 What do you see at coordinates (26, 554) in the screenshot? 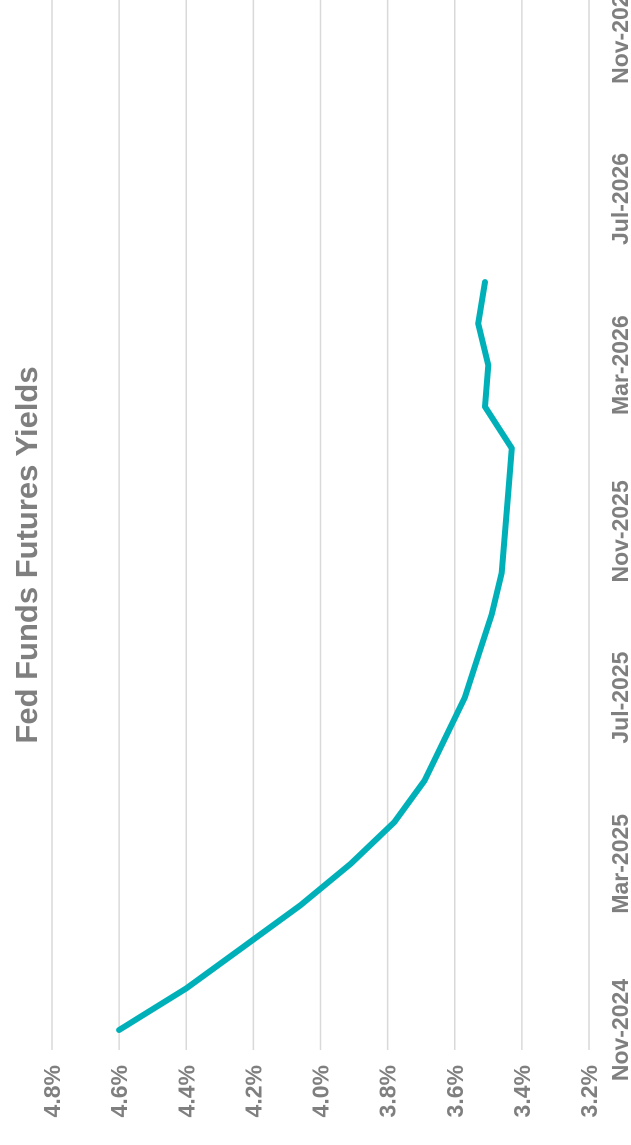
I see `chart-title: Fed Funds Futures Yields` at bounding box center [26, 554].